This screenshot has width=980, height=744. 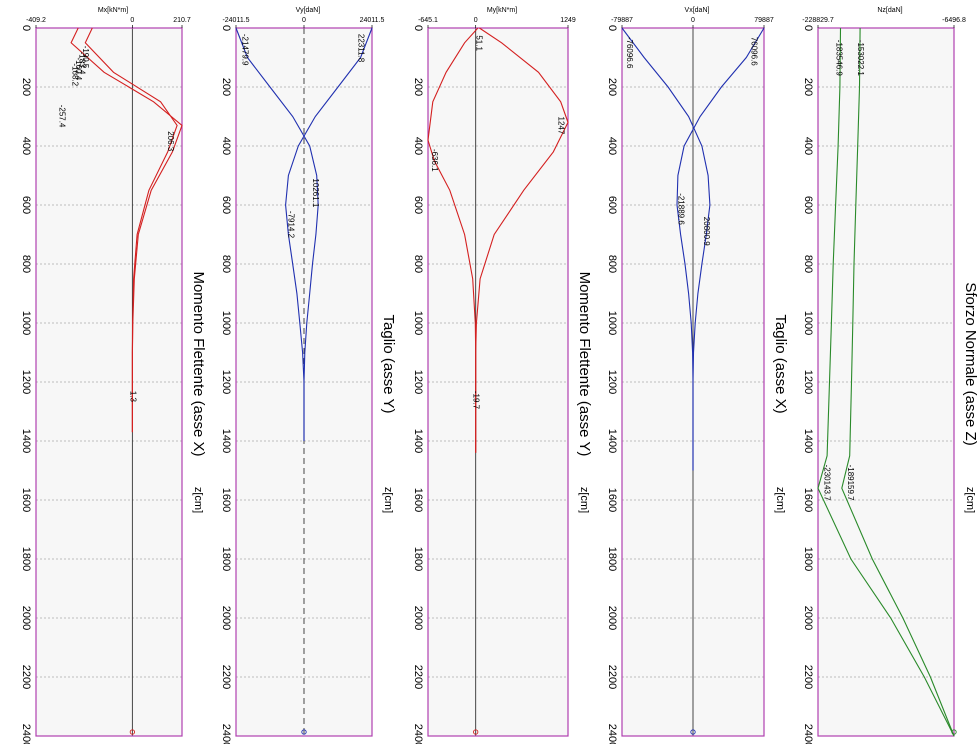 What do you see at coordinates (36, 20) in the screenshot?
I see `value-tick-label: -409.2` at bounding box center [36, 20].